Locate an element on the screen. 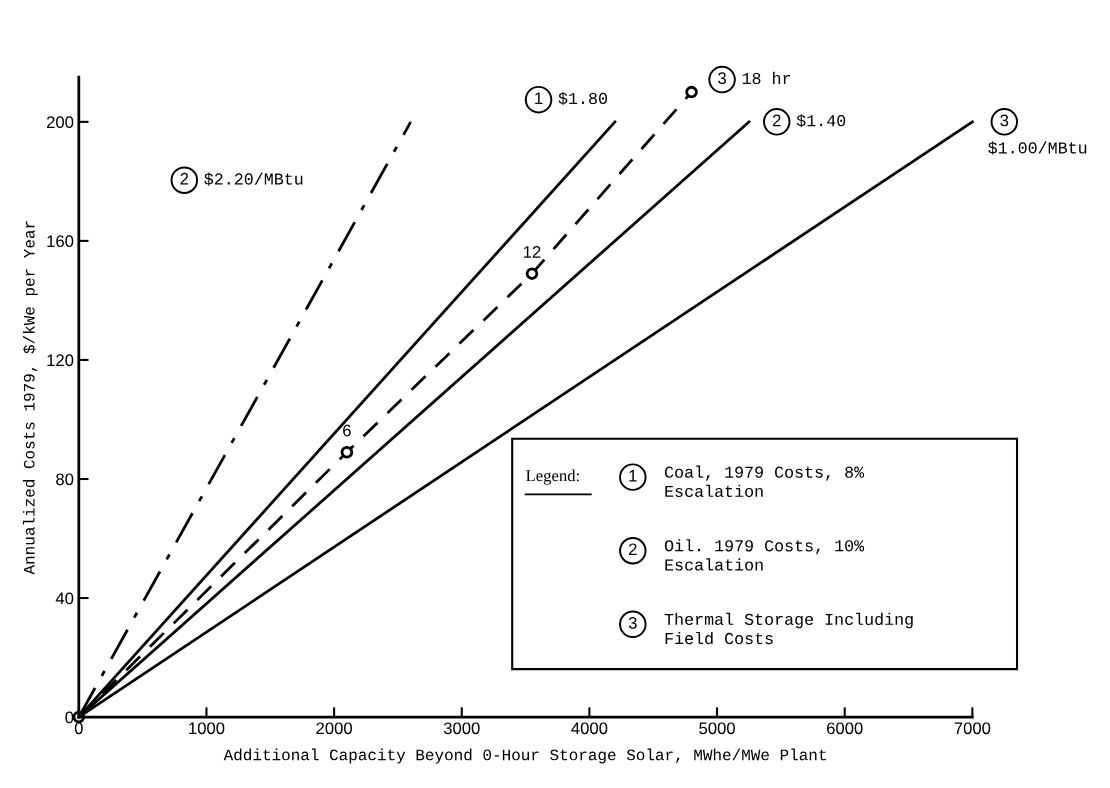 This screenshot has height=788, width=1110. x-axis-title: Additional Capacity Beyond 0-Hour Storage Solar, MWhe/MWe Plant is located at coordinates (524, 756).